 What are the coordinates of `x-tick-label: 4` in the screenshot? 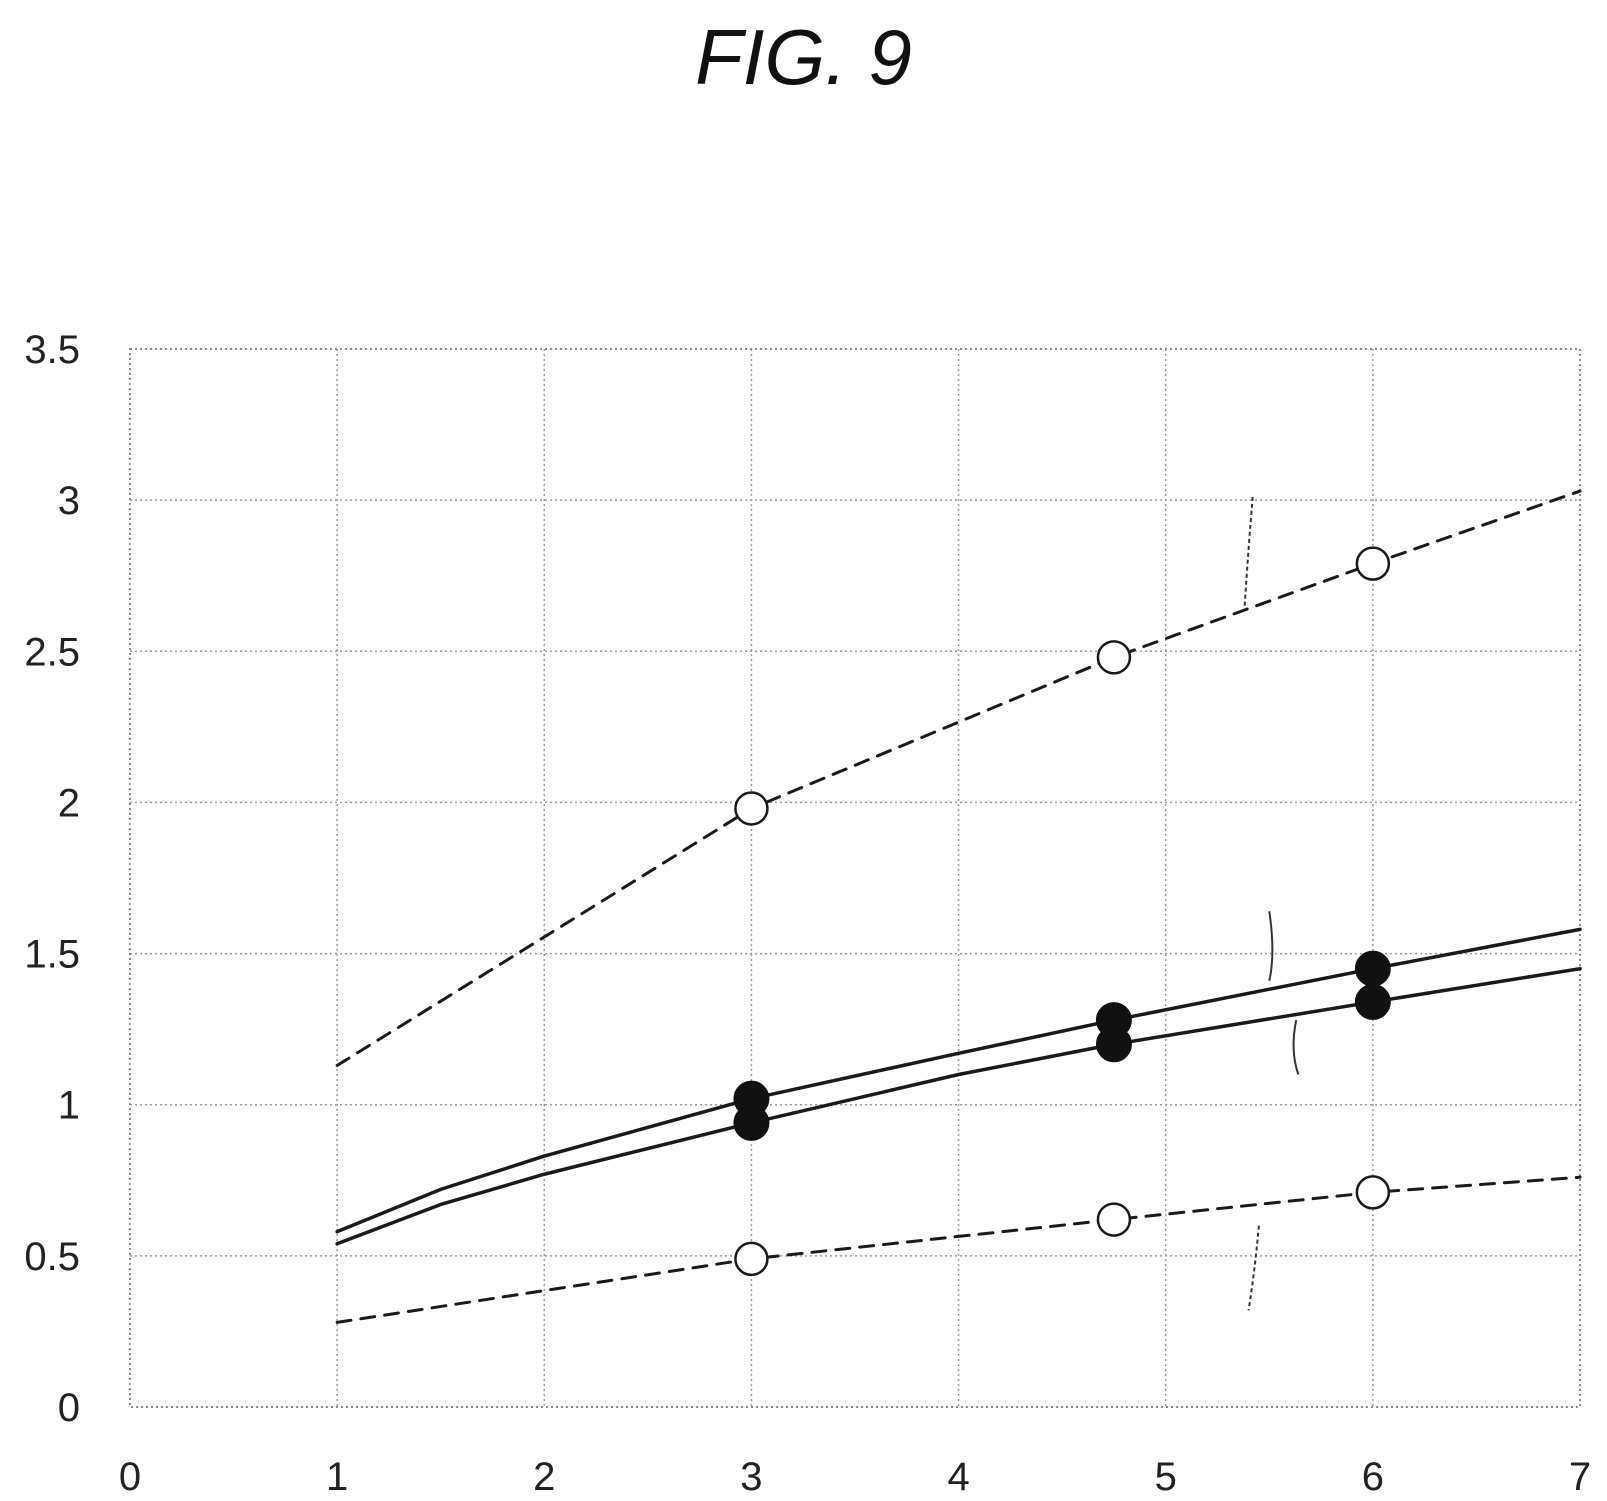 It's located at (958, 1477).